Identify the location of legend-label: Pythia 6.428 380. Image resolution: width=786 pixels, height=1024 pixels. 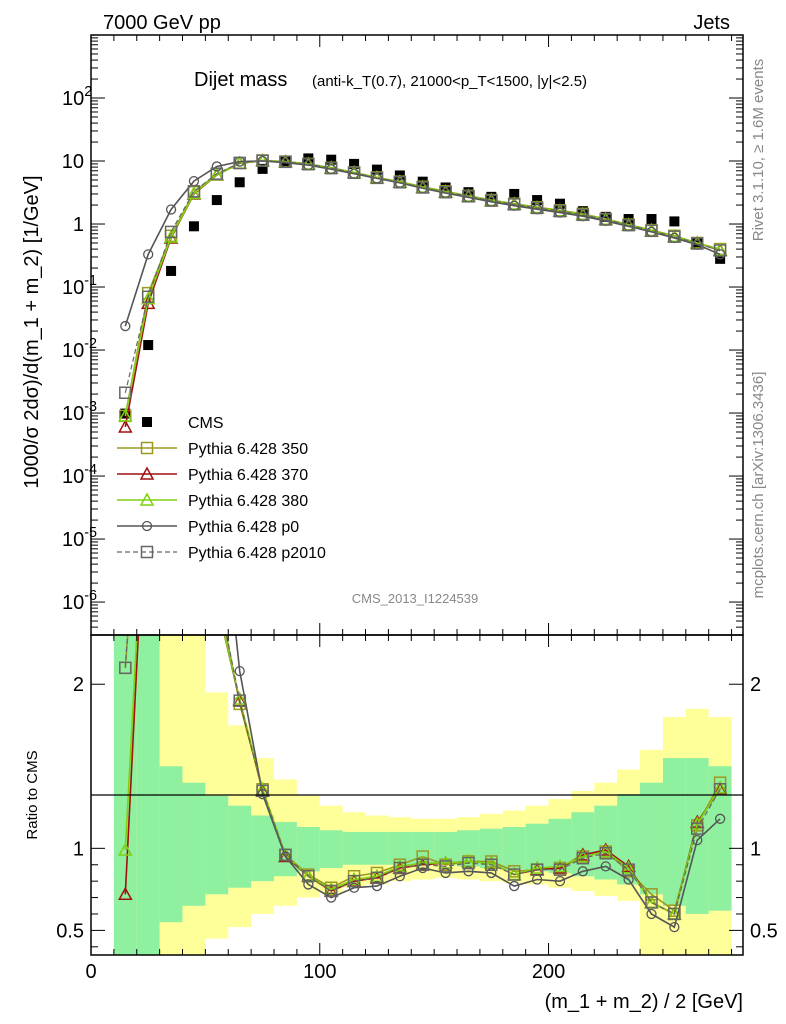
(248, 501).